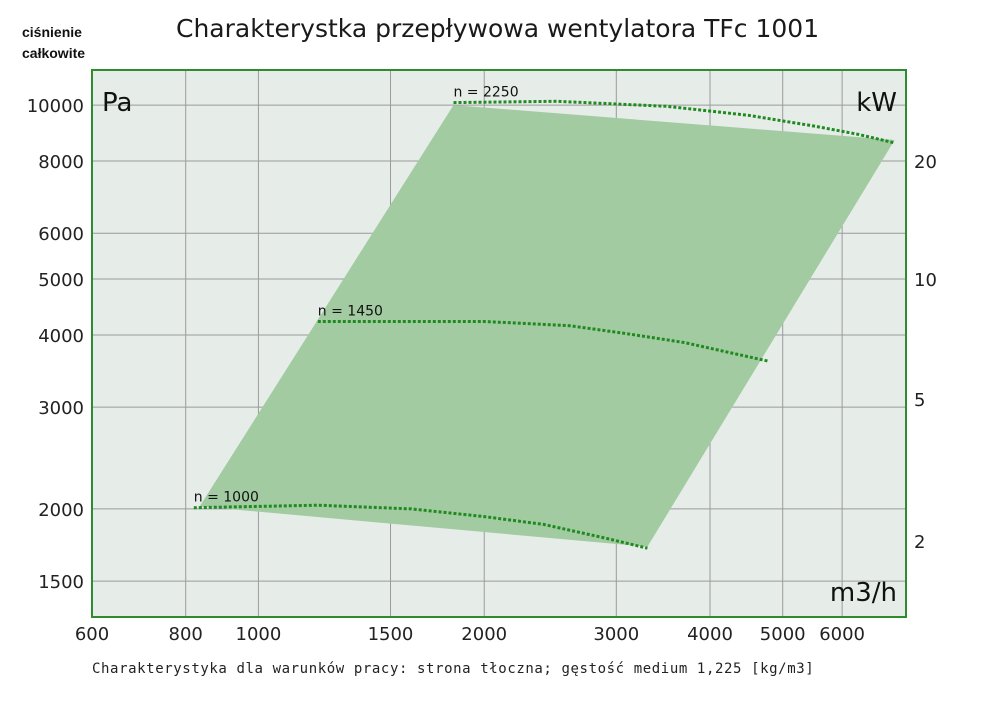 This screenshot has width=1000, height=706. What do you see at coordinates (863, 593) in the screenshot?
I see `x-unit-label: m3/h` at bounding box center [863, 593].